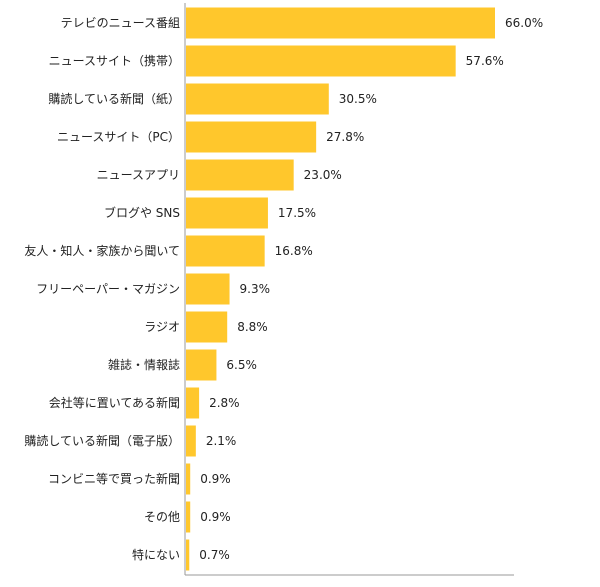 Image resolution: width=600 pixels, height=587 pixels. What do you see at coordinates (114, 478) in the screenshot?
I see `category-label-12: コンビニ等で買った新聞` at bounding box center [114, 478].